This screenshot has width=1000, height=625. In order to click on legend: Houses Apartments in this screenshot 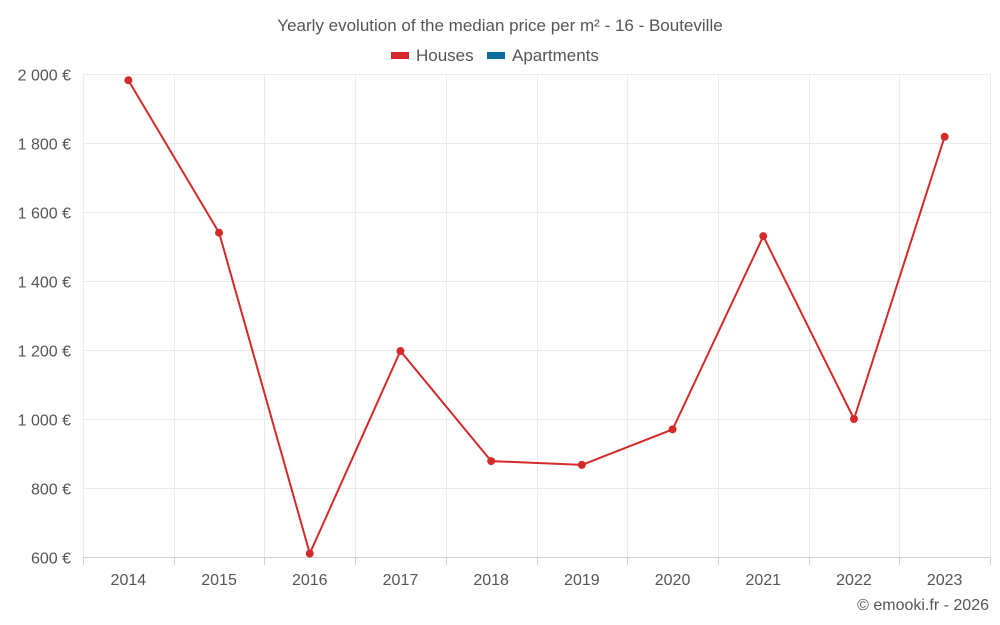, I will do `click(495, 55)`.